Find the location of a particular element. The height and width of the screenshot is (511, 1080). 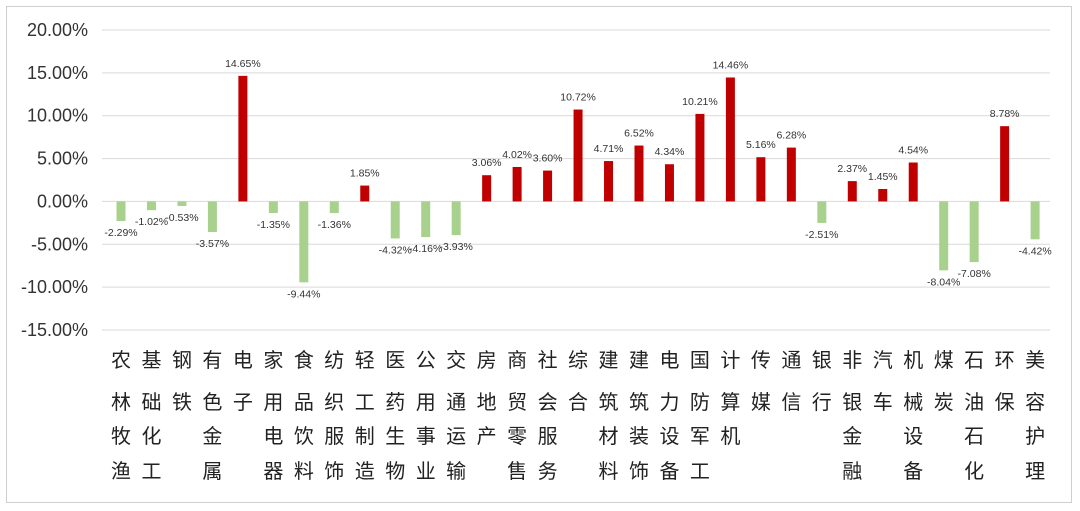

category-char: 融 is located at coordinates (852, 471).